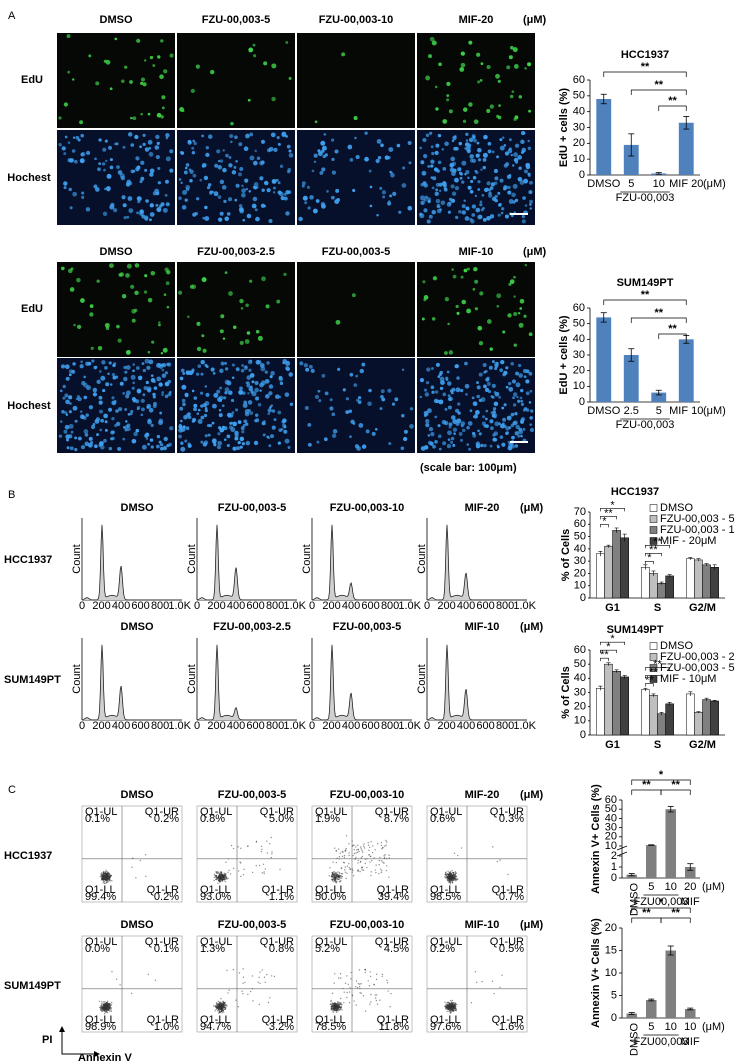 The width and height of the screenshot is (735, 1064). I want to click on histogram-line, so click(361, 682).